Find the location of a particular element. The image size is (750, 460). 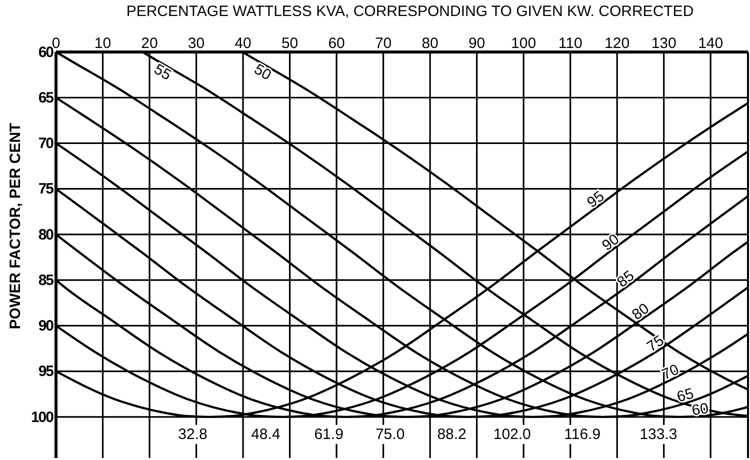

x-tick-label: 130 is located at coordinates (663, 43).